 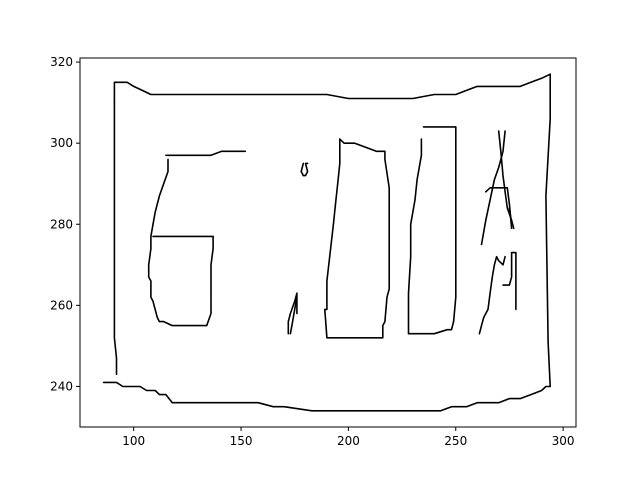 I want to click on x-tick-label: 150, so click(x=241, y=441).